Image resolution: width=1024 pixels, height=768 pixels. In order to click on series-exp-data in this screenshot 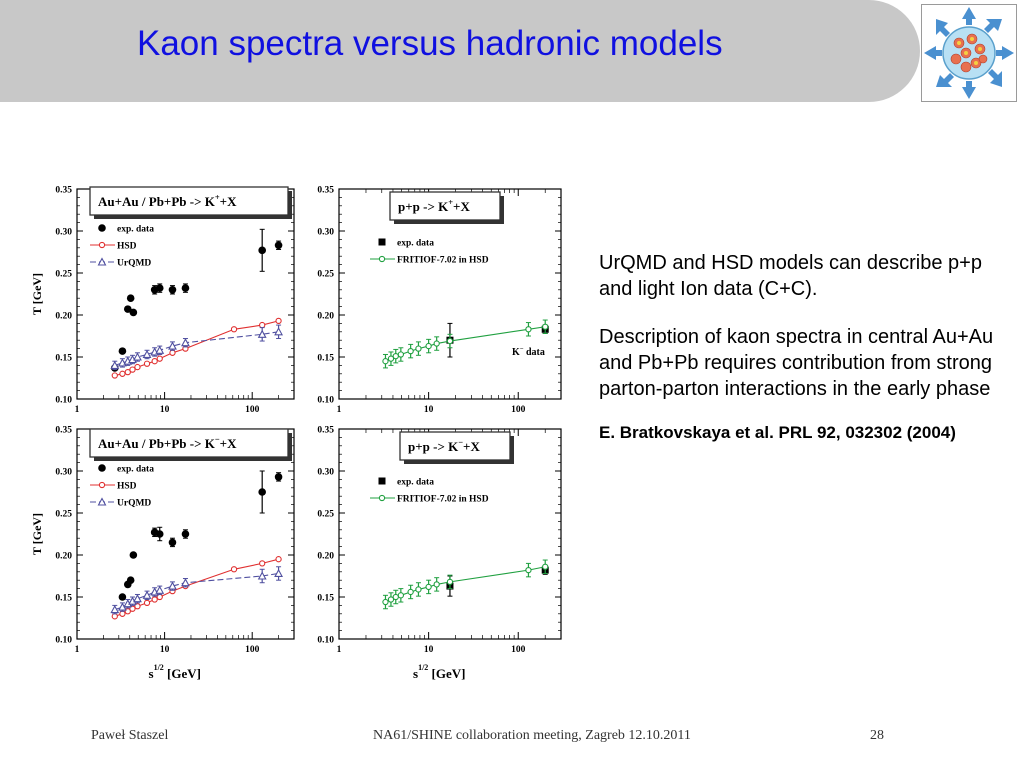, I will do `click(497, 581)`.